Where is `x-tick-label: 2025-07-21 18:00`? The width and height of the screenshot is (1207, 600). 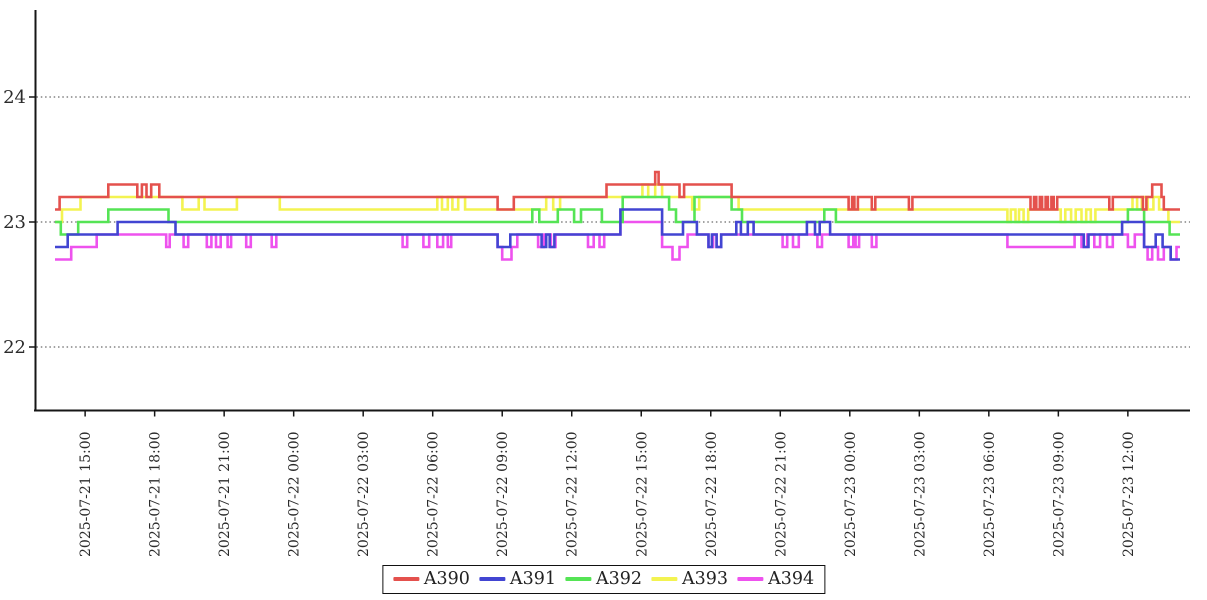 x-tick-label: 2025-07-21 18:00 is located at coordinates (156, 494).